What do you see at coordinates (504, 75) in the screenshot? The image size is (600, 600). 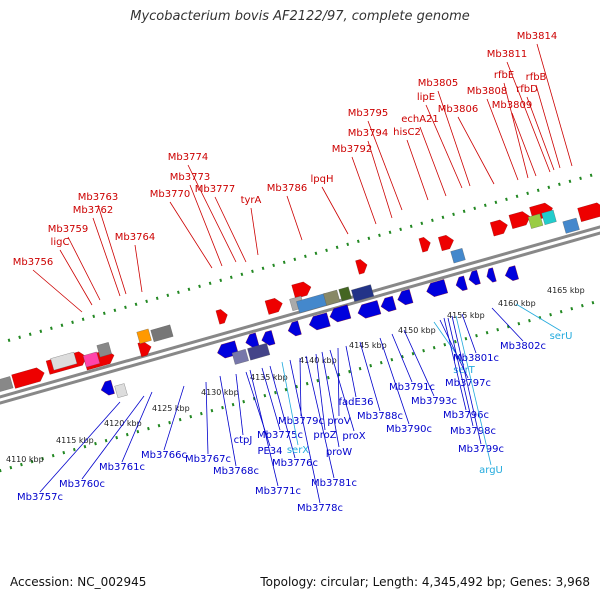 I see `top-gene-label: rfbE` at bounding box center [504, 75].